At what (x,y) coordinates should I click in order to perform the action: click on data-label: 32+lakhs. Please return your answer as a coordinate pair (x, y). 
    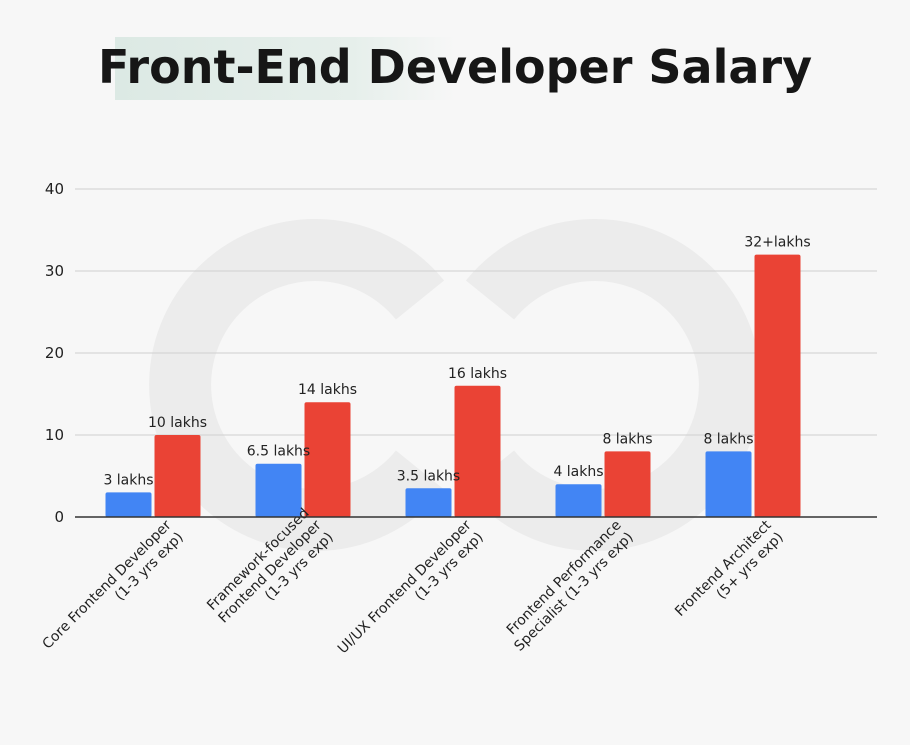
    Looking at the image, I should click on (777, 243).